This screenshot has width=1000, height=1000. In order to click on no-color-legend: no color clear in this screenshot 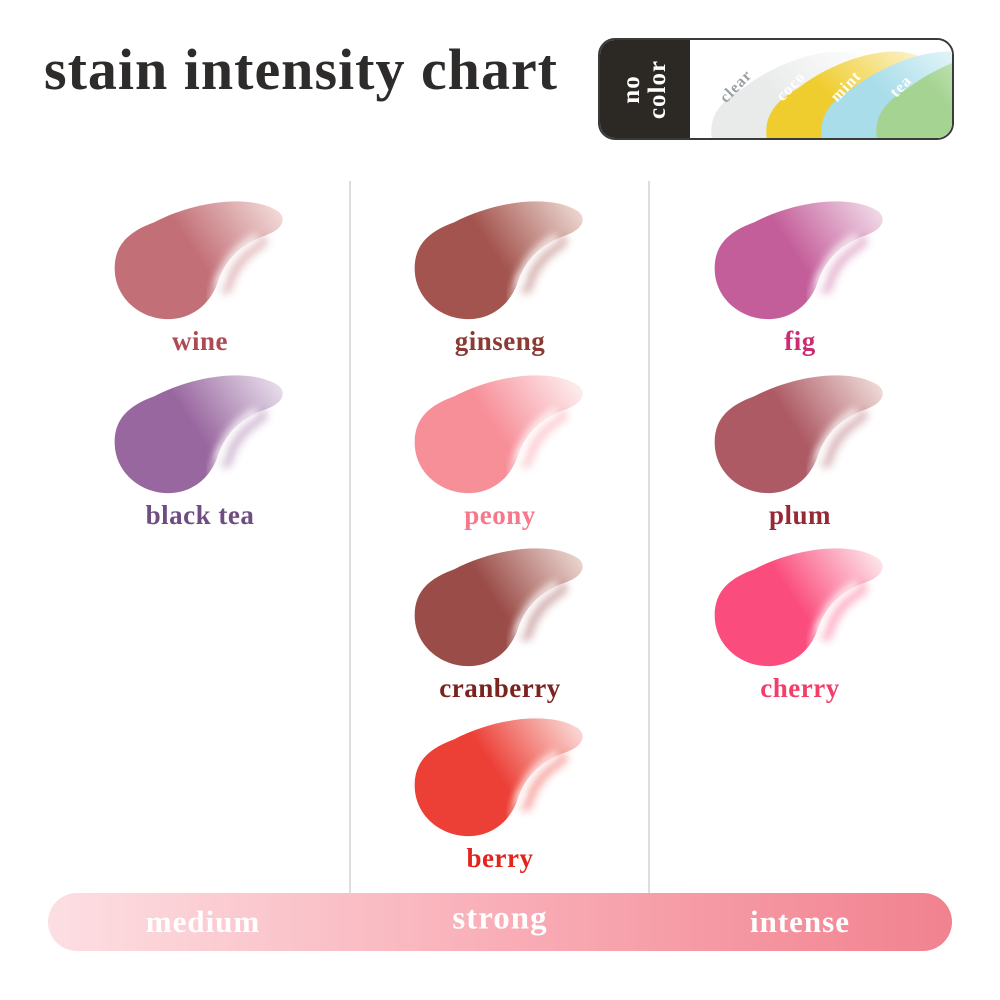, I will do `click(776, 89)`.